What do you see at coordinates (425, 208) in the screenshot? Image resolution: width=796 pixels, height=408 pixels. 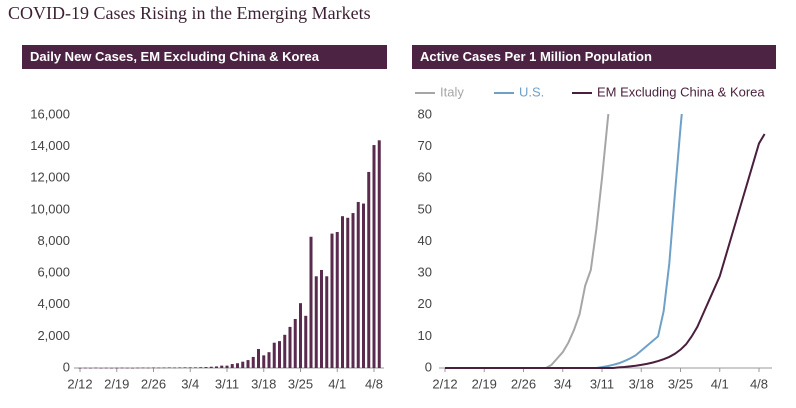 I see `y-tick-label: 50` at bounding box center [425, 208].